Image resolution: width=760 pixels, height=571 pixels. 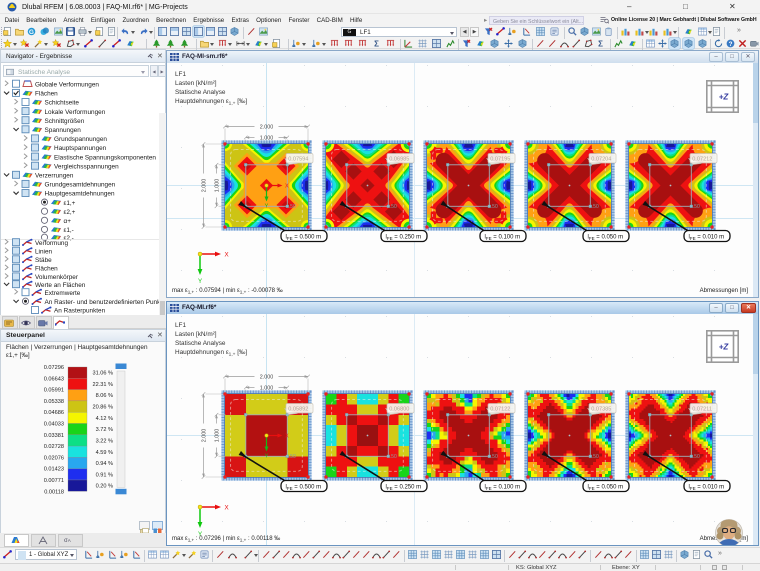 I want to click on svg-text: 0.04686, so click(x=54, y=413).